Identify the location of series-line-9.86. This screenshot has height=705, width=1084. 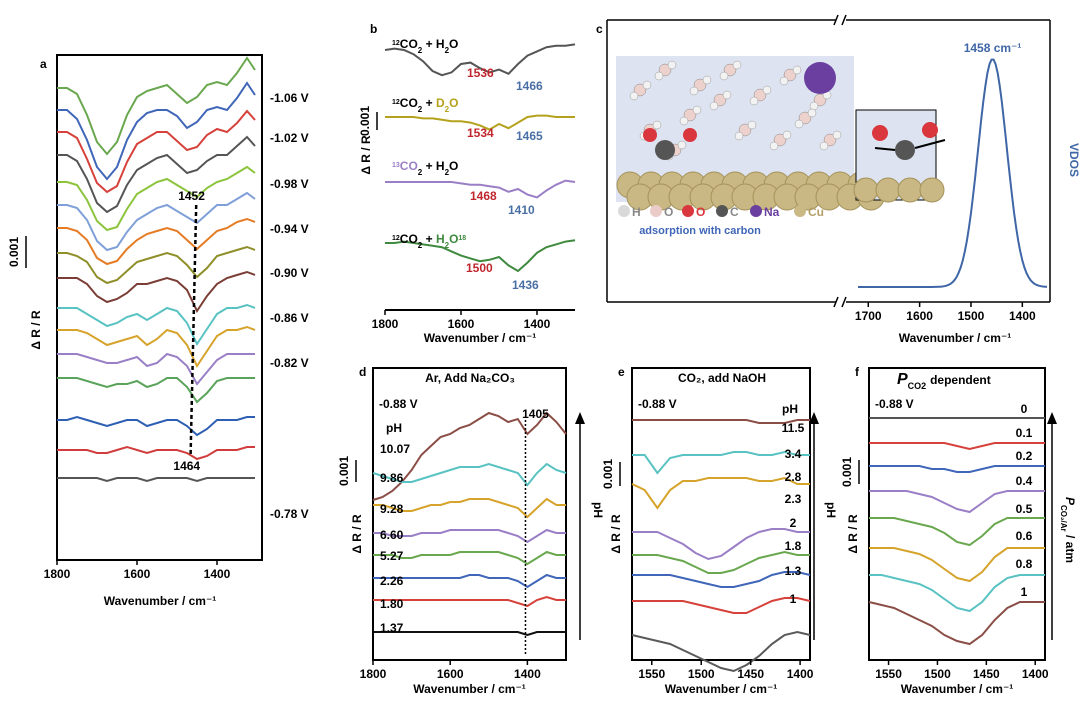
(469, 474).